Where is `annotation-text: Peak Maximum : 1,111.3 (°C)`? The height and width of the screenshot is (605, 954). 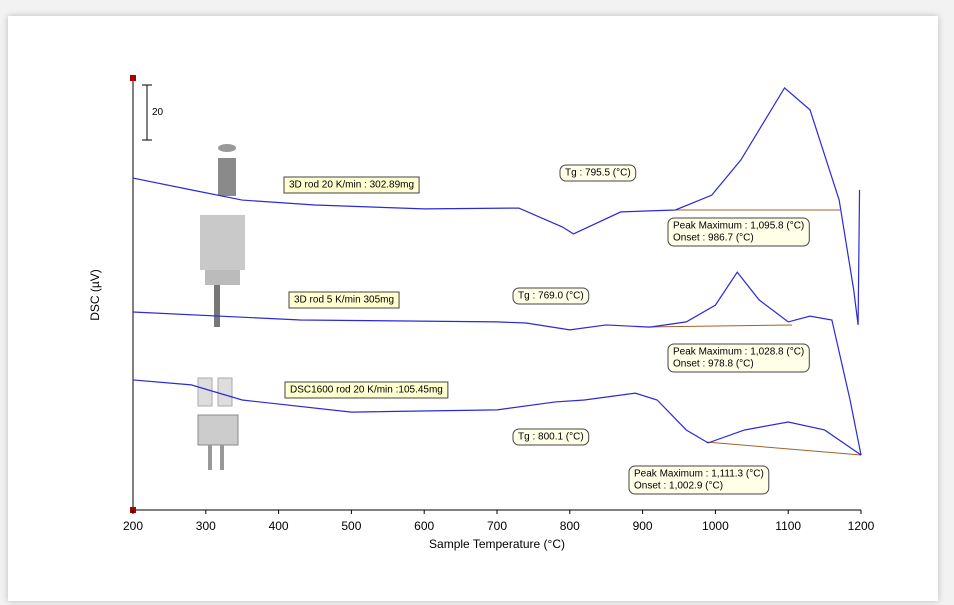
annotation-text: Peak Maximum : 1,111.3 (°C) is located at coordinates (699, 474).